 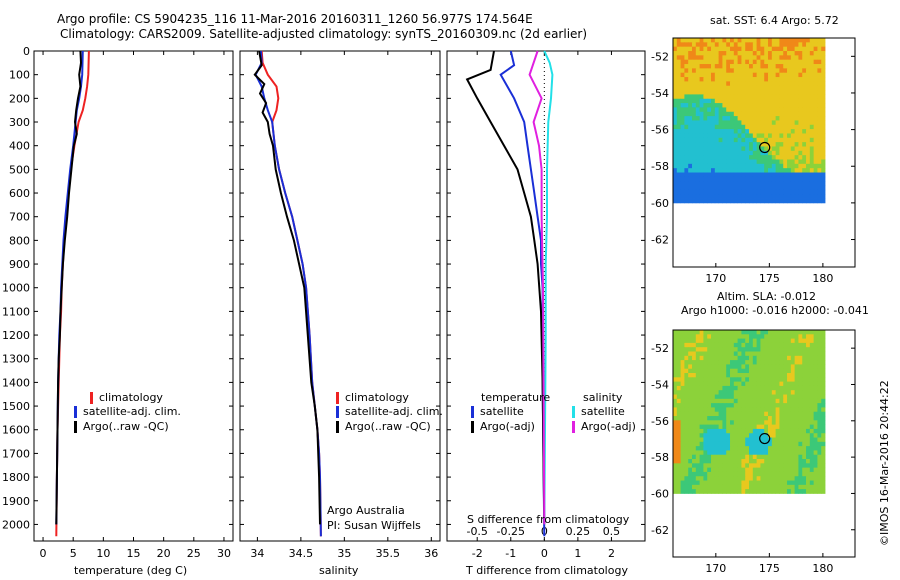 I want to click on legend-item-t-satellite: satellite, so click(x=497, y=412).